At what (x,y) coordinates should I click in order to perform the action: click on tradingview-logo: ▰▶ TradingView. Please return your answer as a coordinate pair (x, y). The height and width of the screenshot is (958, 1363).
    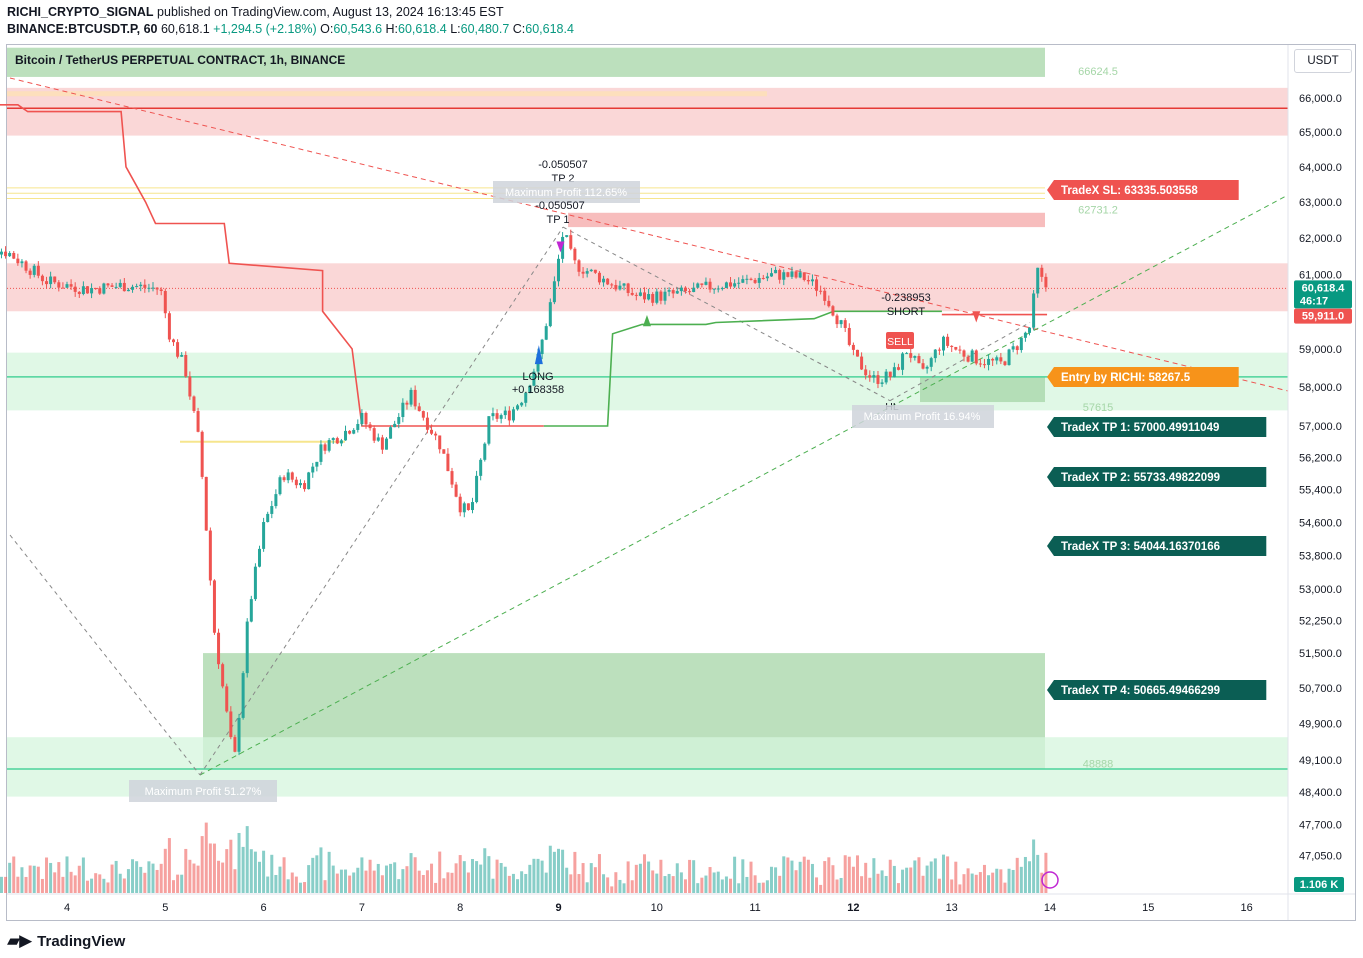
    Looking at the image, I should click on (66, 941).